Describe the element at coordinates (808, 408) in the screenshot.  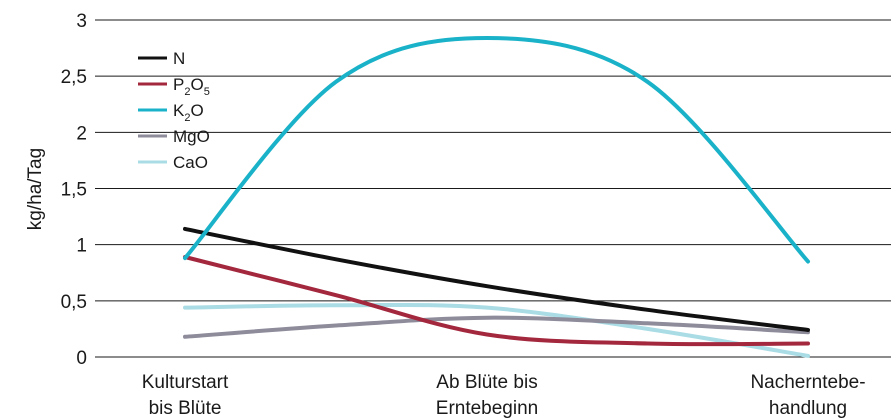
I see `x-tick-label-line2: handlung` at that location.